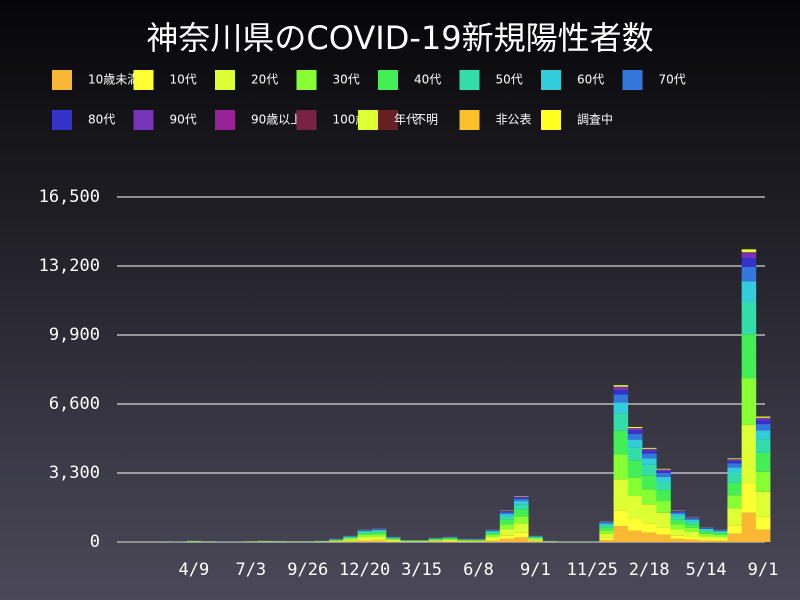  I want to click on legend-label: 80代, so click(101, 120).